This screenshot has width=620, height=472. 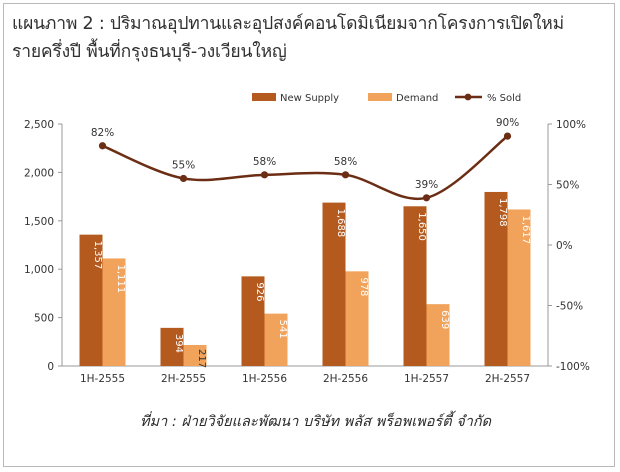 What do you see at coordinates (421, 226) in the screenshot?
I see `bar-value-label-supply: 1,650` at bounding box center [421, 226].